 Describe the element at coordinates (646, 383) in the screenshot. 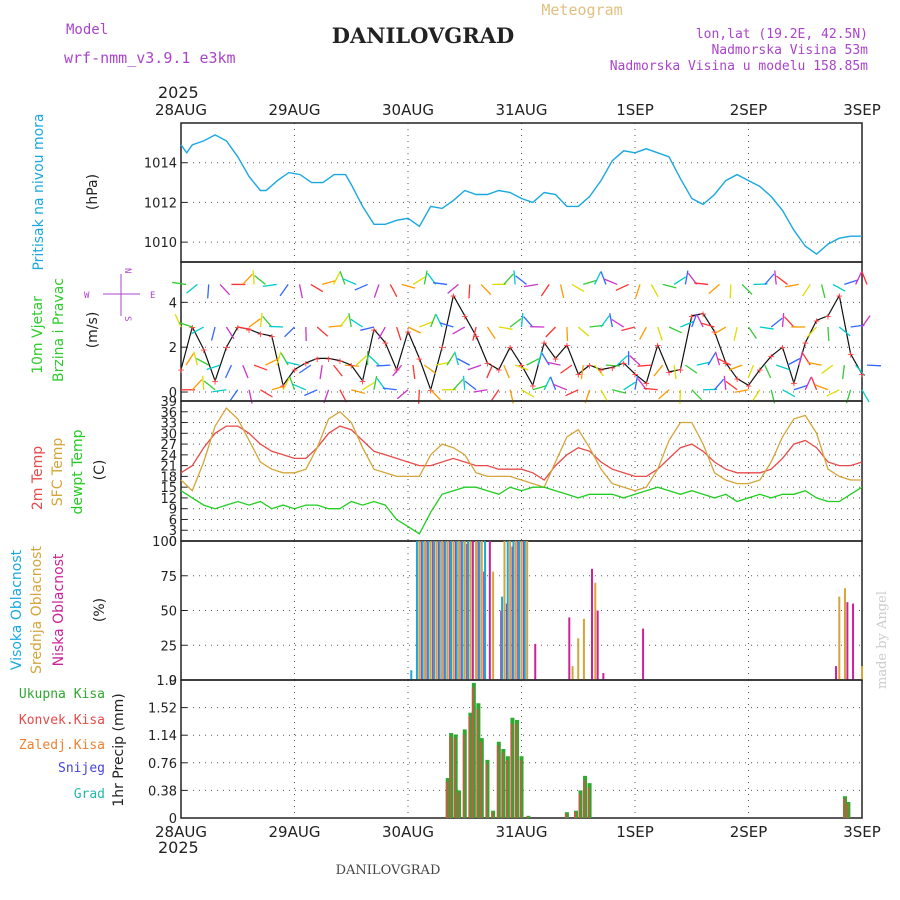

I see `wind-point-41: +` at that location.